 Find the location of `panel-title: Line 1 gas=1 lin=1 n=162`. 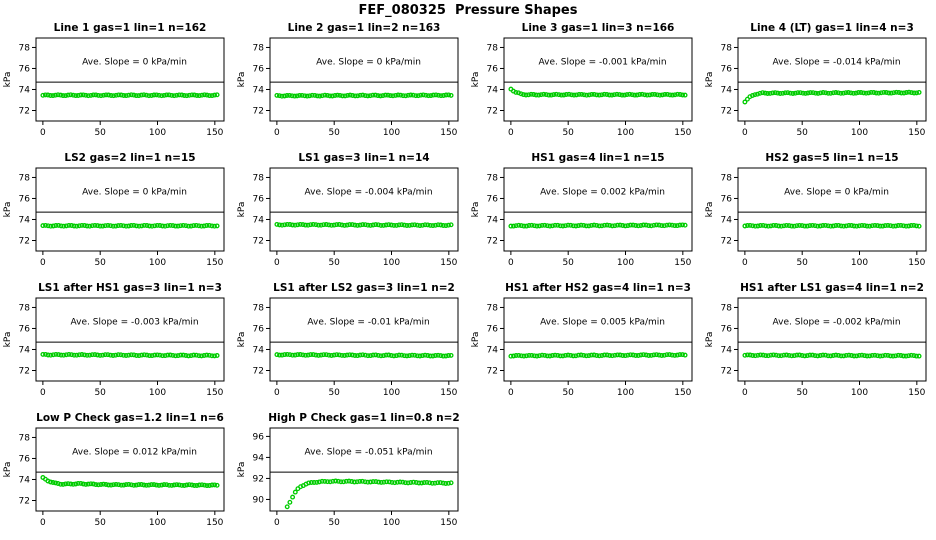

panel-title: Line 1 gas=1 lin=1 n=162 is located at coordinates (130, 28).